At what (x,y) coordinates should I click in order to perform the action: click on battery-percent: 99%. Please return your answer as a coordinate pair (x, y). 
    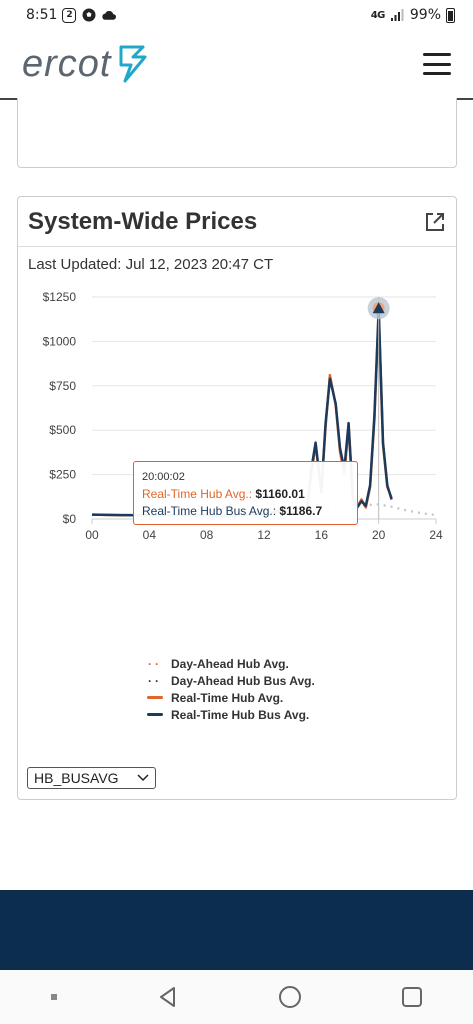
    Looking at the image, I should click on (425, 15).